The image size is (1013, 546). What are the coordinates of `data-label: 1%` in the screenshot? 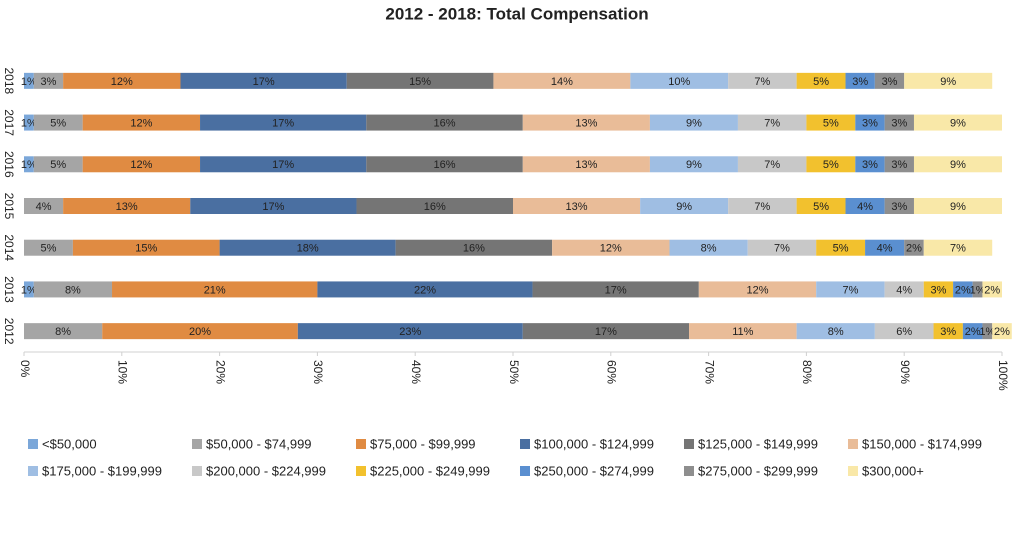 It's located at (987, 332).